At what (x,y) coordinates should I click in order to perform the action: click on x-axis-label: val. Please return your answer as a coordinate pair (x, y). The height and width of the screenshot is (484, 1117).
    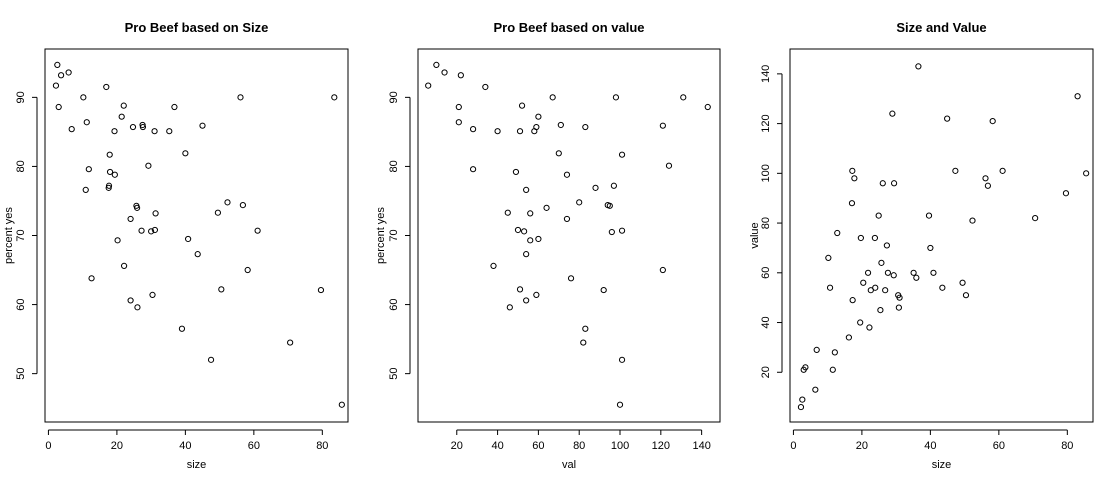
    Looking at the image, I should click on (569, 465).